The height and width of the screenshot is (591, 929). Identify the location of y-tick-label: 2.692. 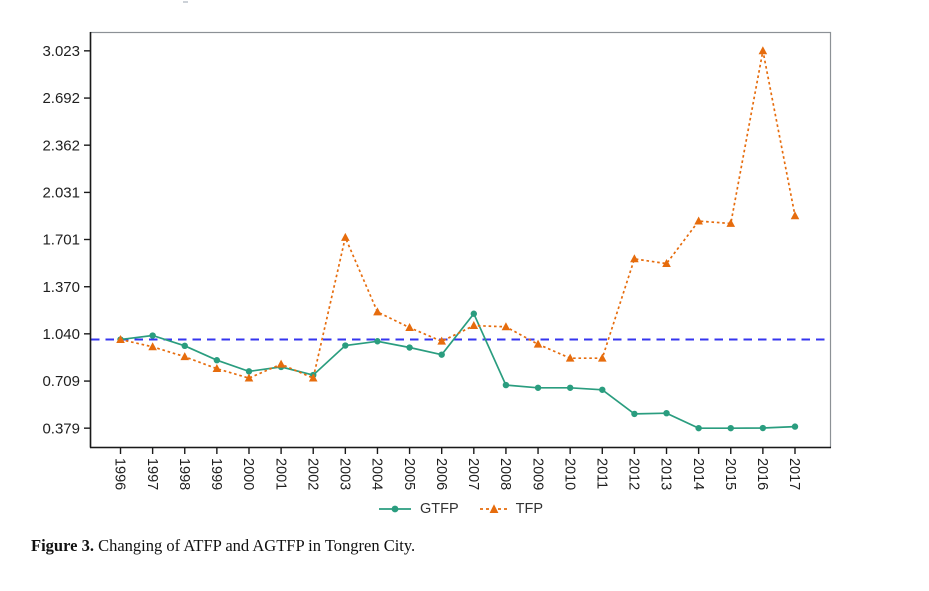
(61, 98).